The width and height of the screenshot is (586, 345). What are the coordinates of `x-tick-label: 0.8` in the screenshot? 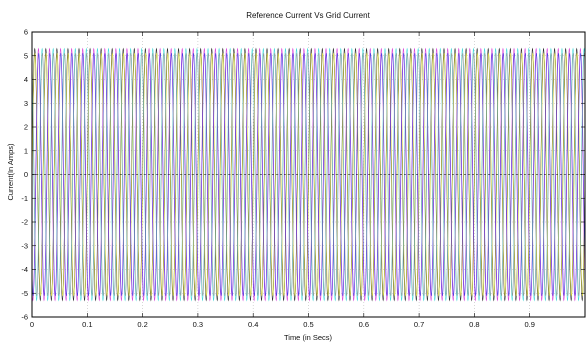 It's located at (474, 324).